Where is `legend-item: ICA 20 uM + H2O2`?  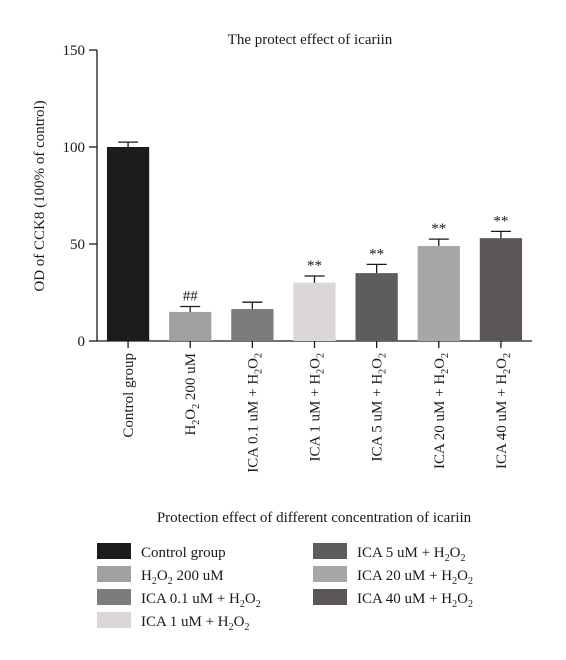 legend-item: ICA 20 uM + H2O2 is located at coordinates (393, 576).